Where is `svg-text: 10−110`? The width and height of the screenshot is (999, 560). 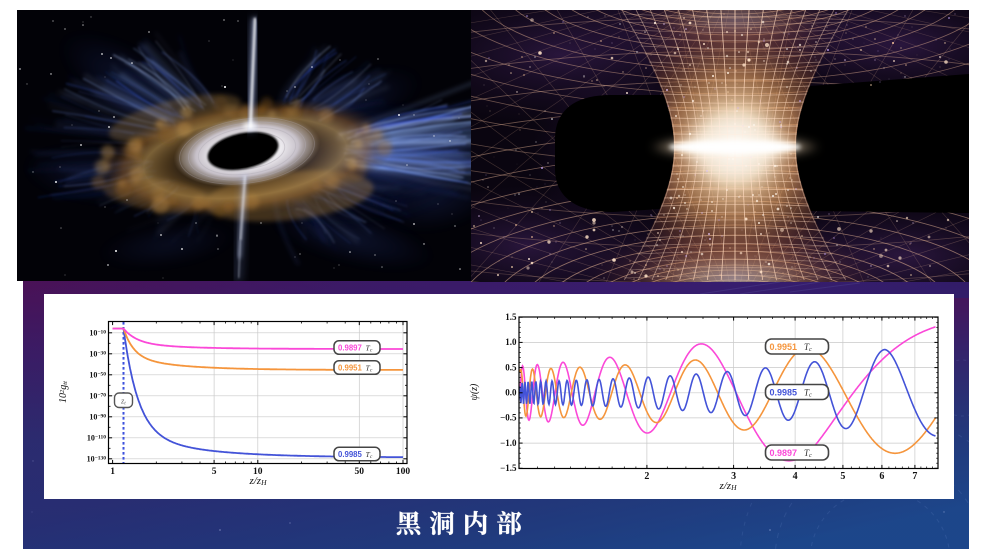
svg-text: 10−110 is located at coordinates (96, 437).